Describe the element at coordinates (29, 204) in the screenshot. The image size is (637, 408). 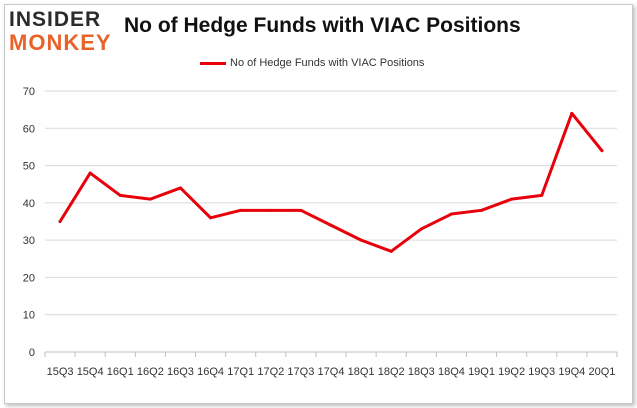
I see `y-tick-label: 40` at that location.